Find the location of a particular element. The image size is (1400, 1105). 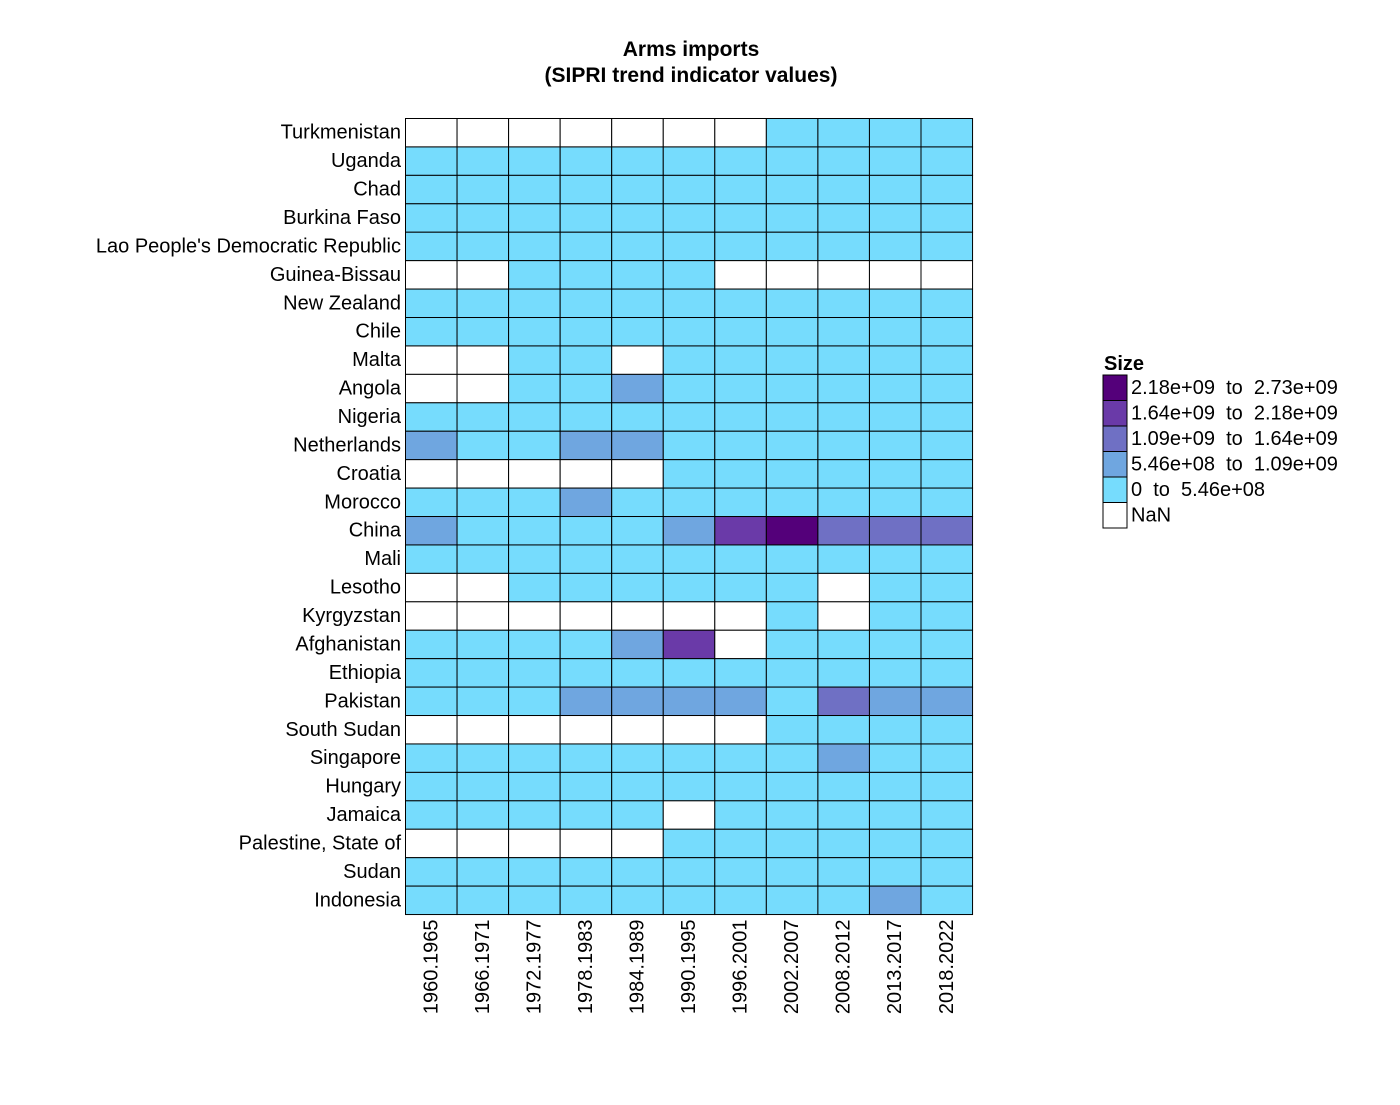

row-label: Ethiopia is located at coordinates (365, 673).